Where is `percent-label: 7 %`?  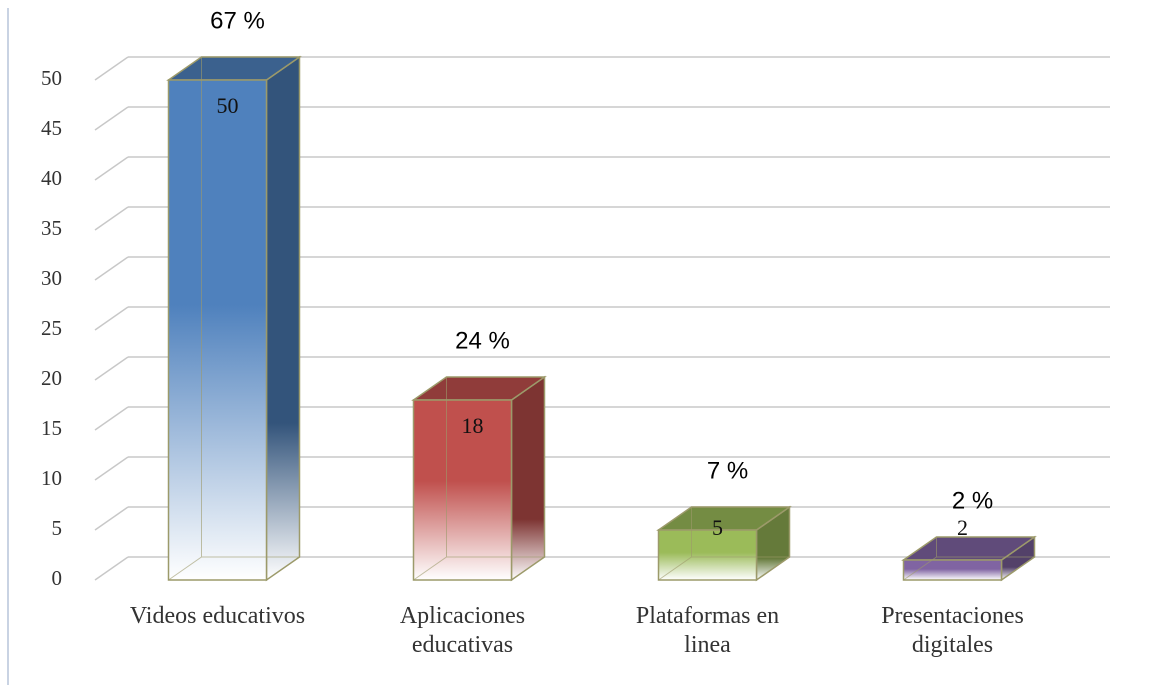
percent-label: 7 % is located at coordinates (727, 470).